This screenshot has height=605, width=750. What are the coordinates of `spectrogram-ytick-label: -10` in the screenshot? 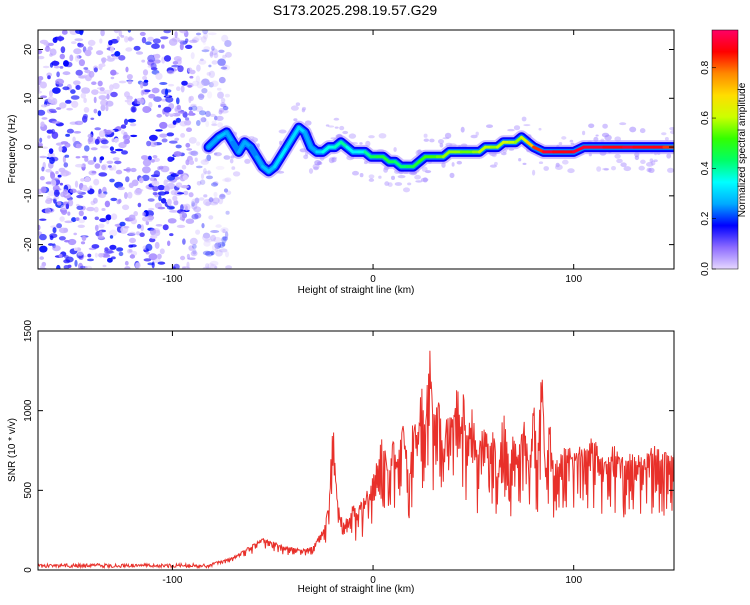 It's located at (28, 195).